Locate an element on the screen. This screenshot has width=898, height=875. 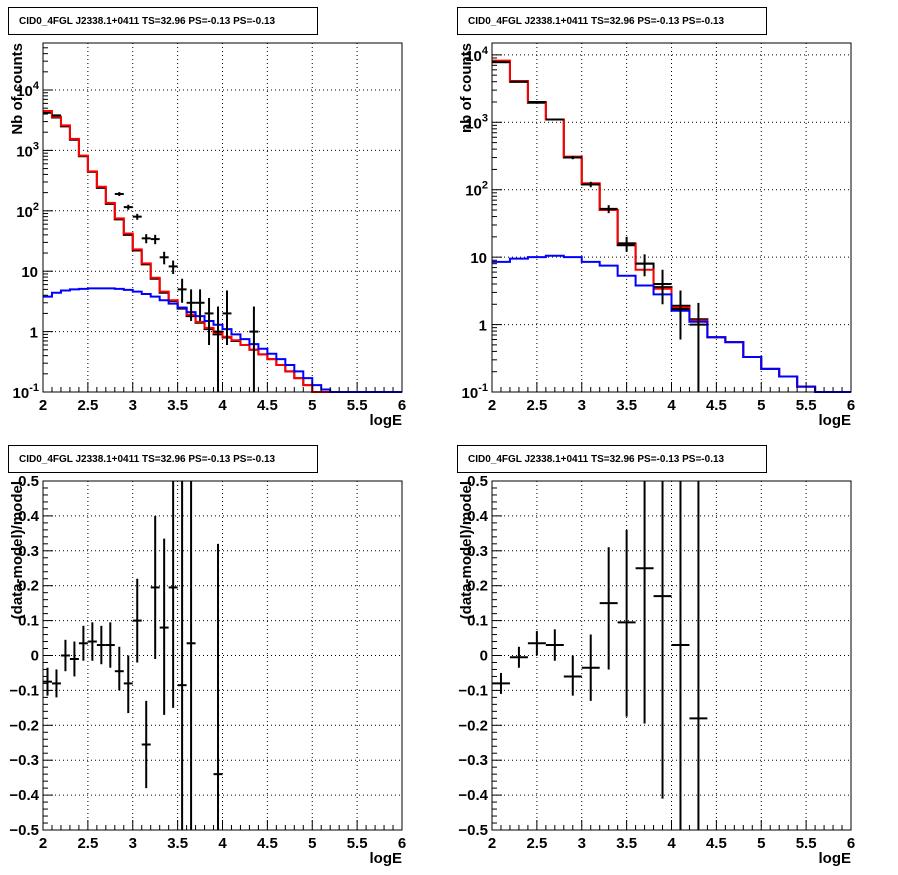
x-tick-label: 5.5 is located at coordinates (806, 405).